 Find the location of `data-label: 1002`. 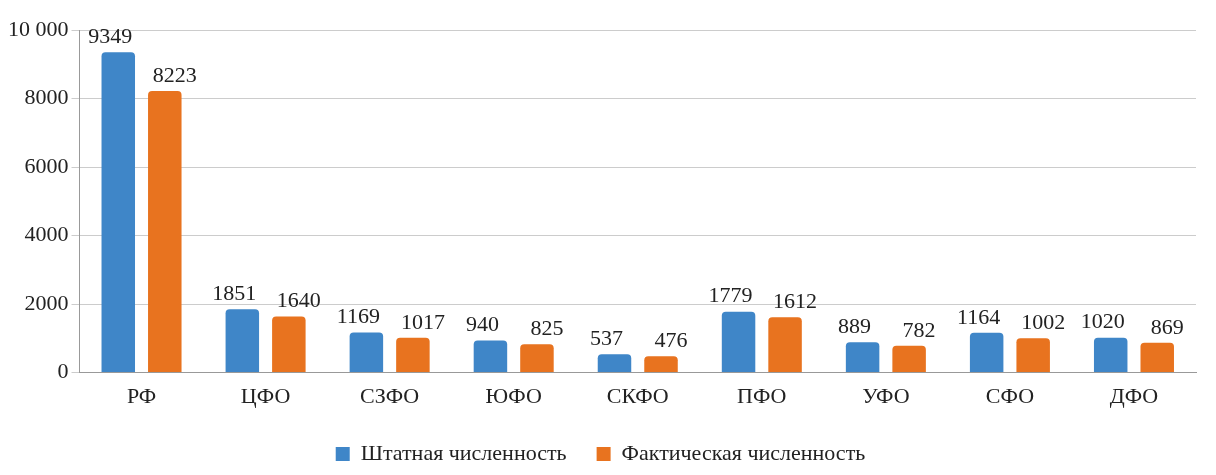

data-label: 1002 is located at coordinates (1043, 322).